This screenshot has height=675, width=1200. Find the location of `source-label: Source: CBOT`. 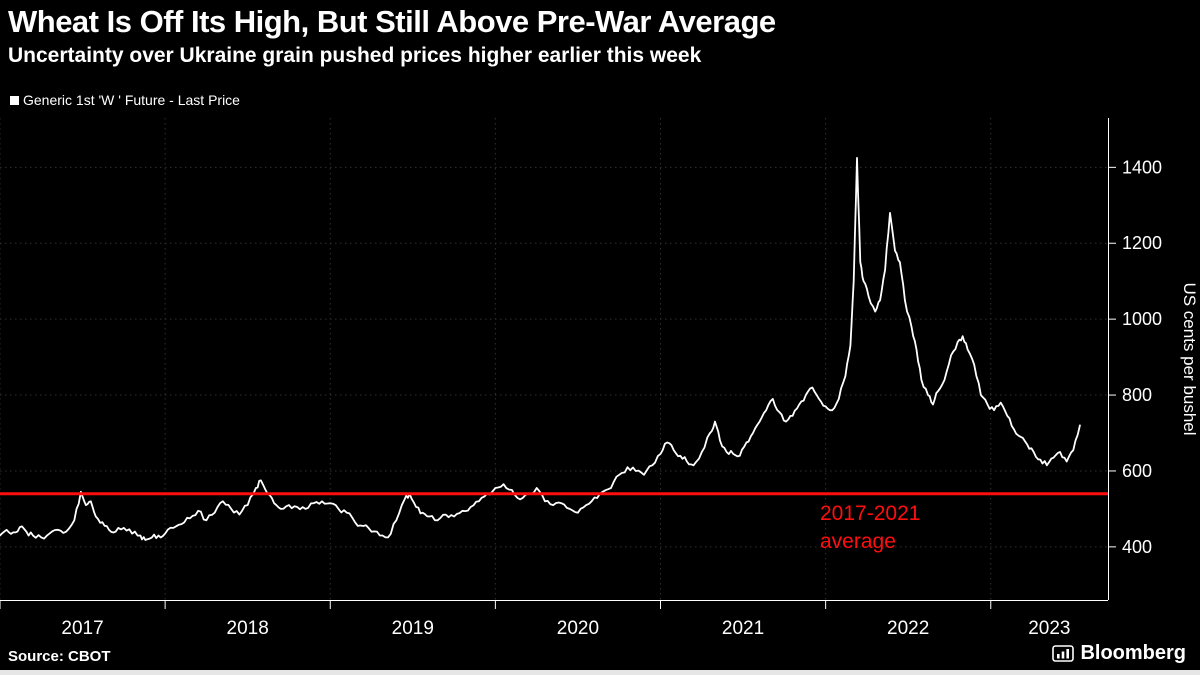

source-label: Source: CBOT is located at coordinates (59, 656).